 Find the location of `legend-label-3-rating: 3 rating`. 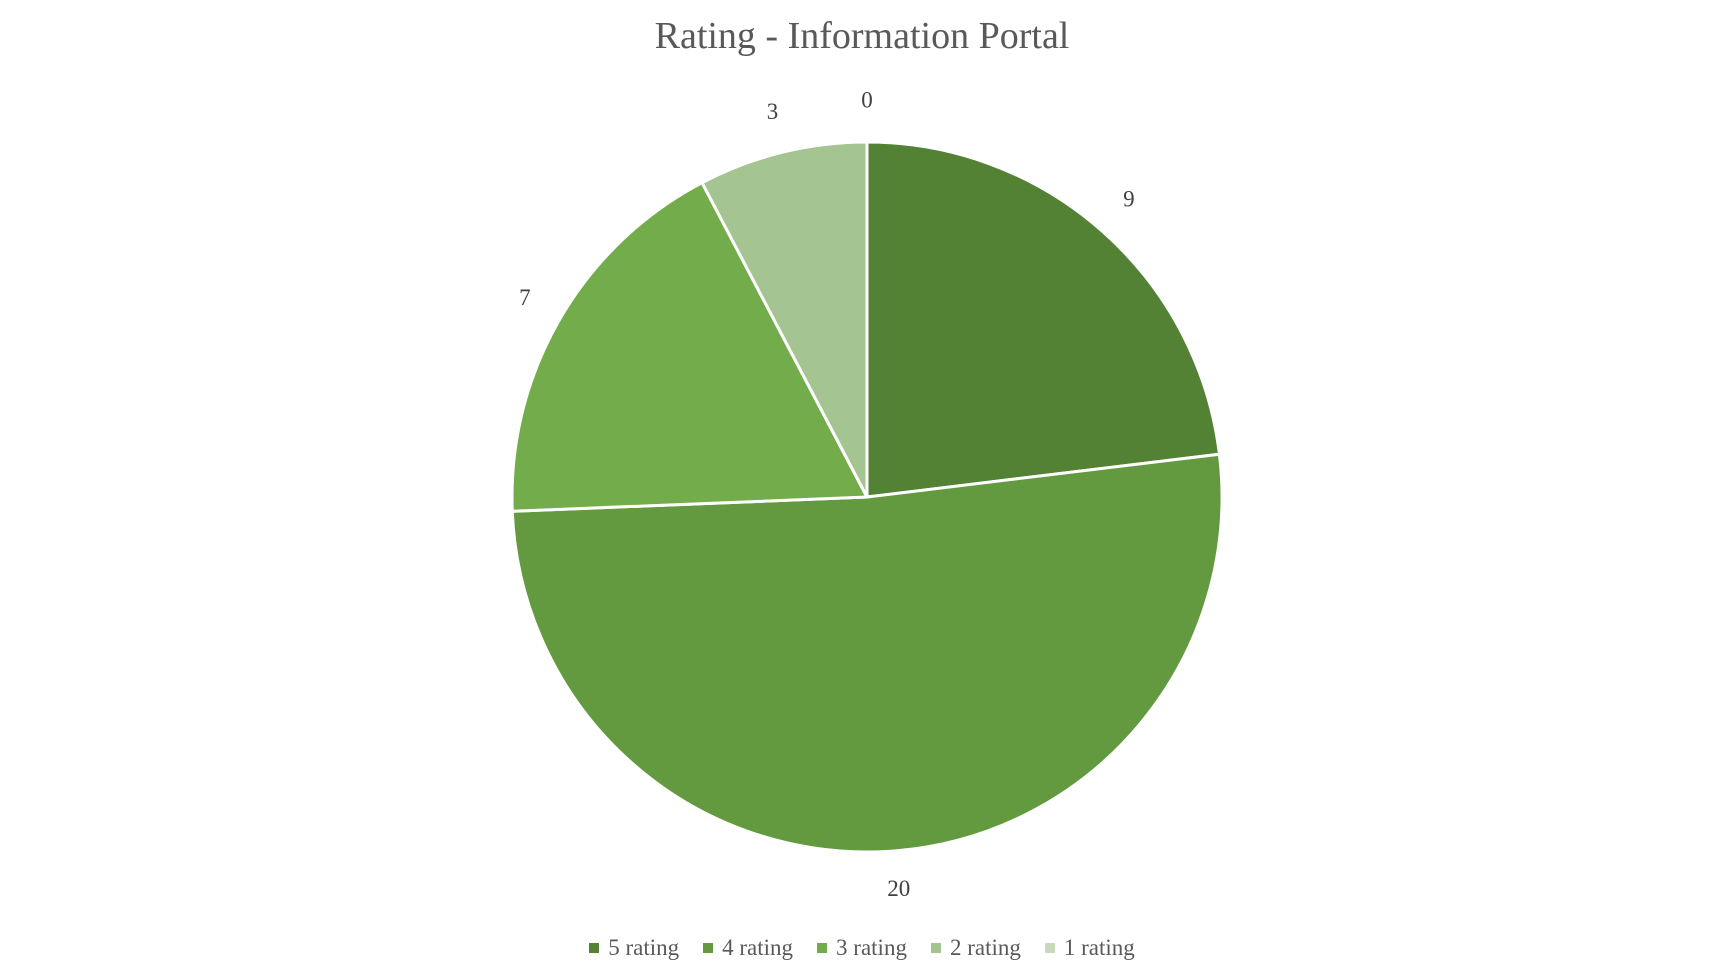

legend-label-3-rating: 3 rating is located at coordinates (871, 947).